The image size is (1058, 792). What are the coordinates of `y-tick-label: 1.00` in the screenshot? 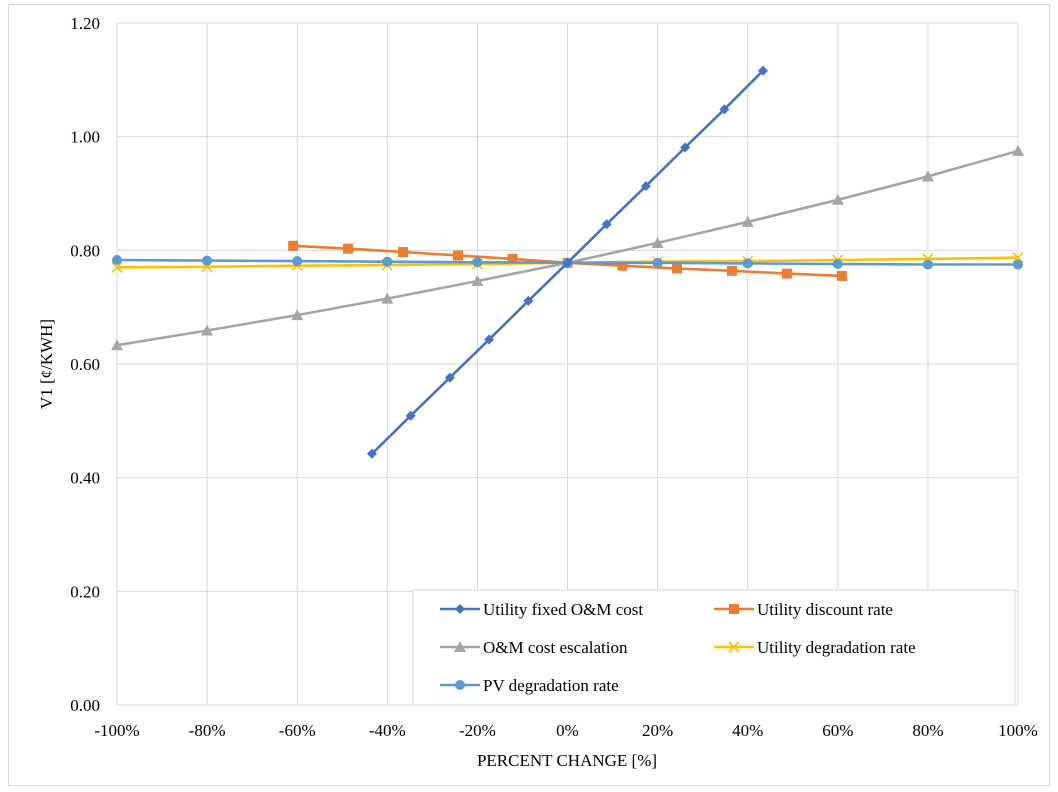 It's located at (85, 137).